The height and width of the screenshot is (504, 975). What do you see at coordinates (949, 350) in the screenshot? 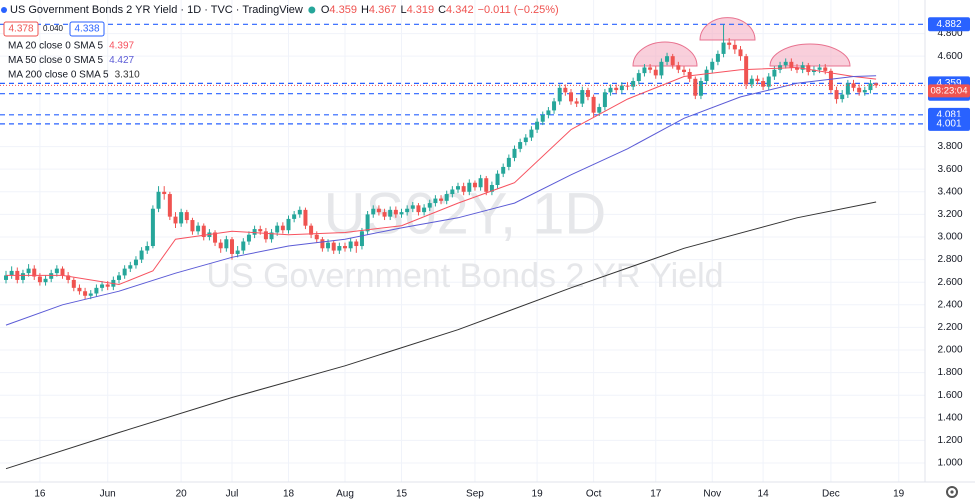
I see `y-tick-label: 2.000` at bounding box center [949, 350].